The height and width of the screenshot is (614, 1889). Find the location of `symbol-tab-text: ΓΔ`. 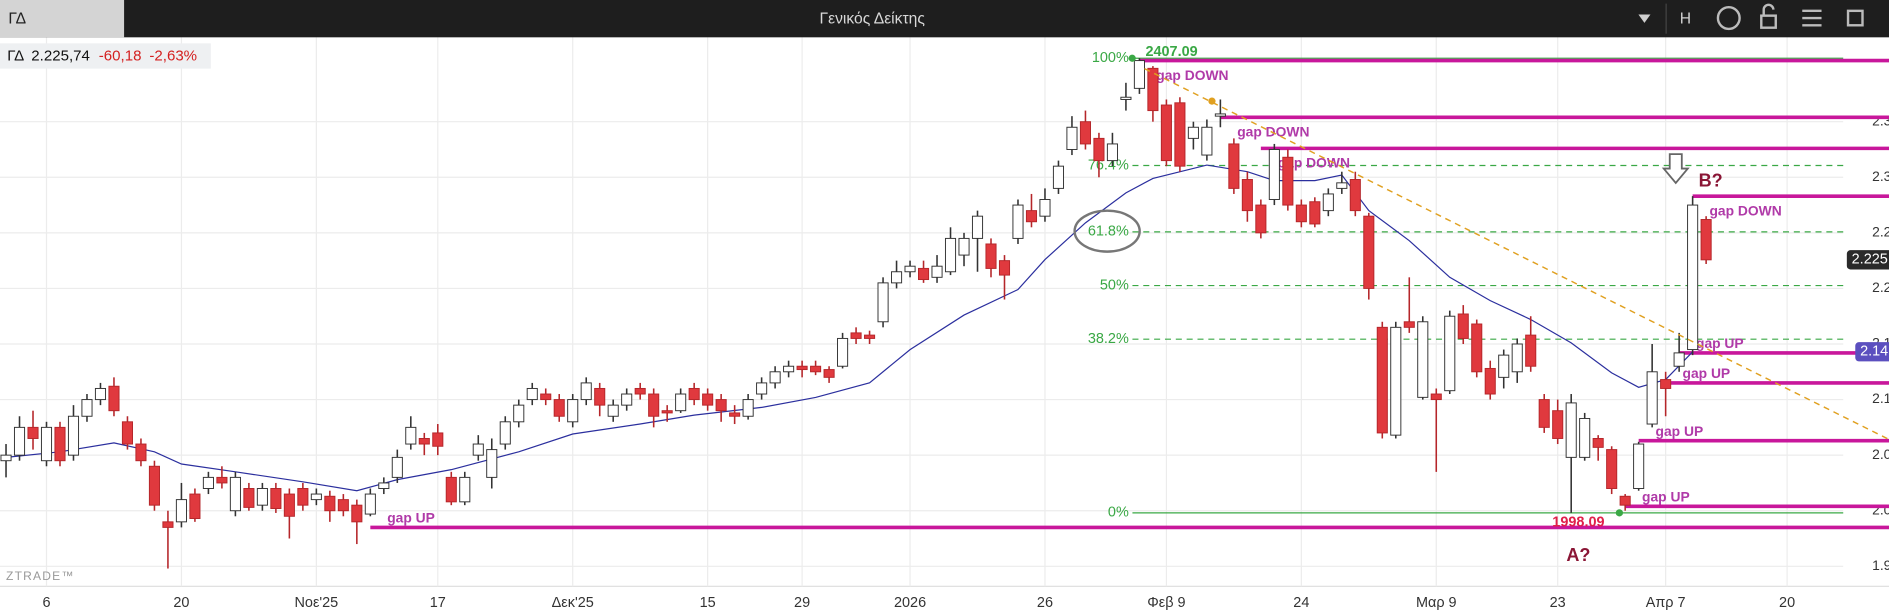

symbol-tab-text: ΓΔ is located at coordinates (17, 18).